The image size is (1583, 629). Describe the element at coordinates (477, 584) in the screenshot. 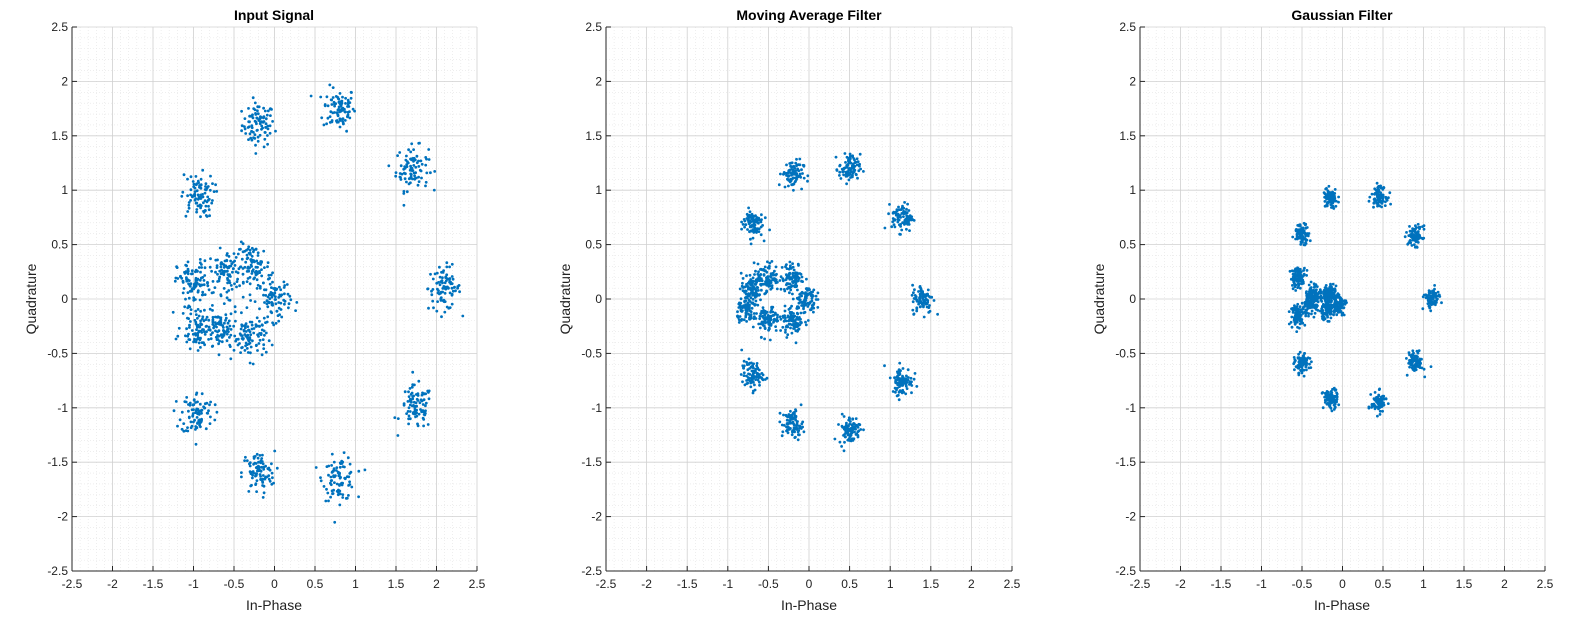

I see `x-tick-label: 2.5` at that location.